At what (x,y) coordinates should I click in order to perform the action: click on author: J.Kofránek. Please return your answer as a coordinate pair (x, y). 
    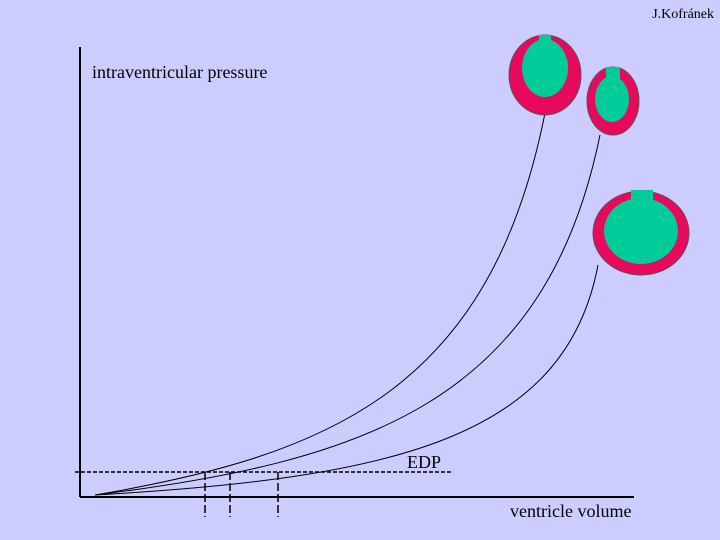
    Looking at the image, I should click on (683, 14).